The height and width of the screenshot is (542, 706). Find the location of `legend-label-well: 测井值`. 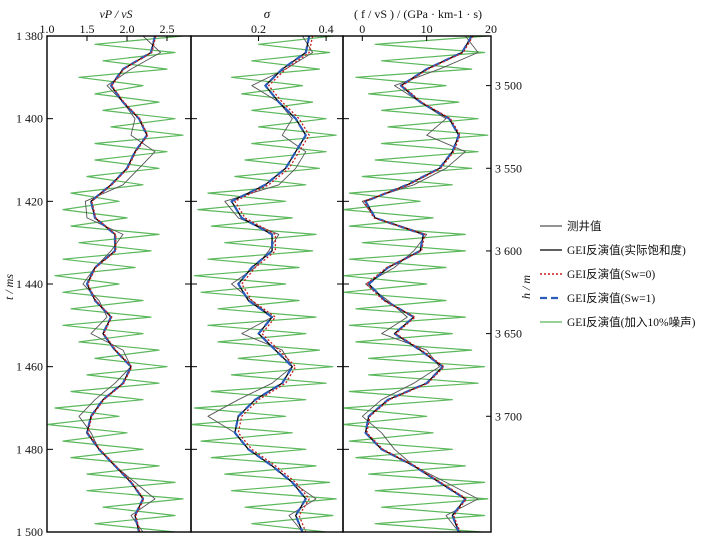

legend-label-well: 测井值 is located at coordinates (584, 226).